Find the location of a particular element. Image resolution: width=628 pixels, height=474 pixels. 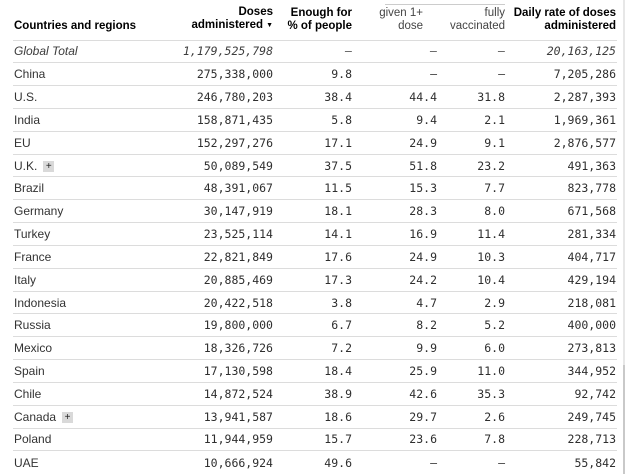

country-label: Mexico is located at coordinates (33, 348).